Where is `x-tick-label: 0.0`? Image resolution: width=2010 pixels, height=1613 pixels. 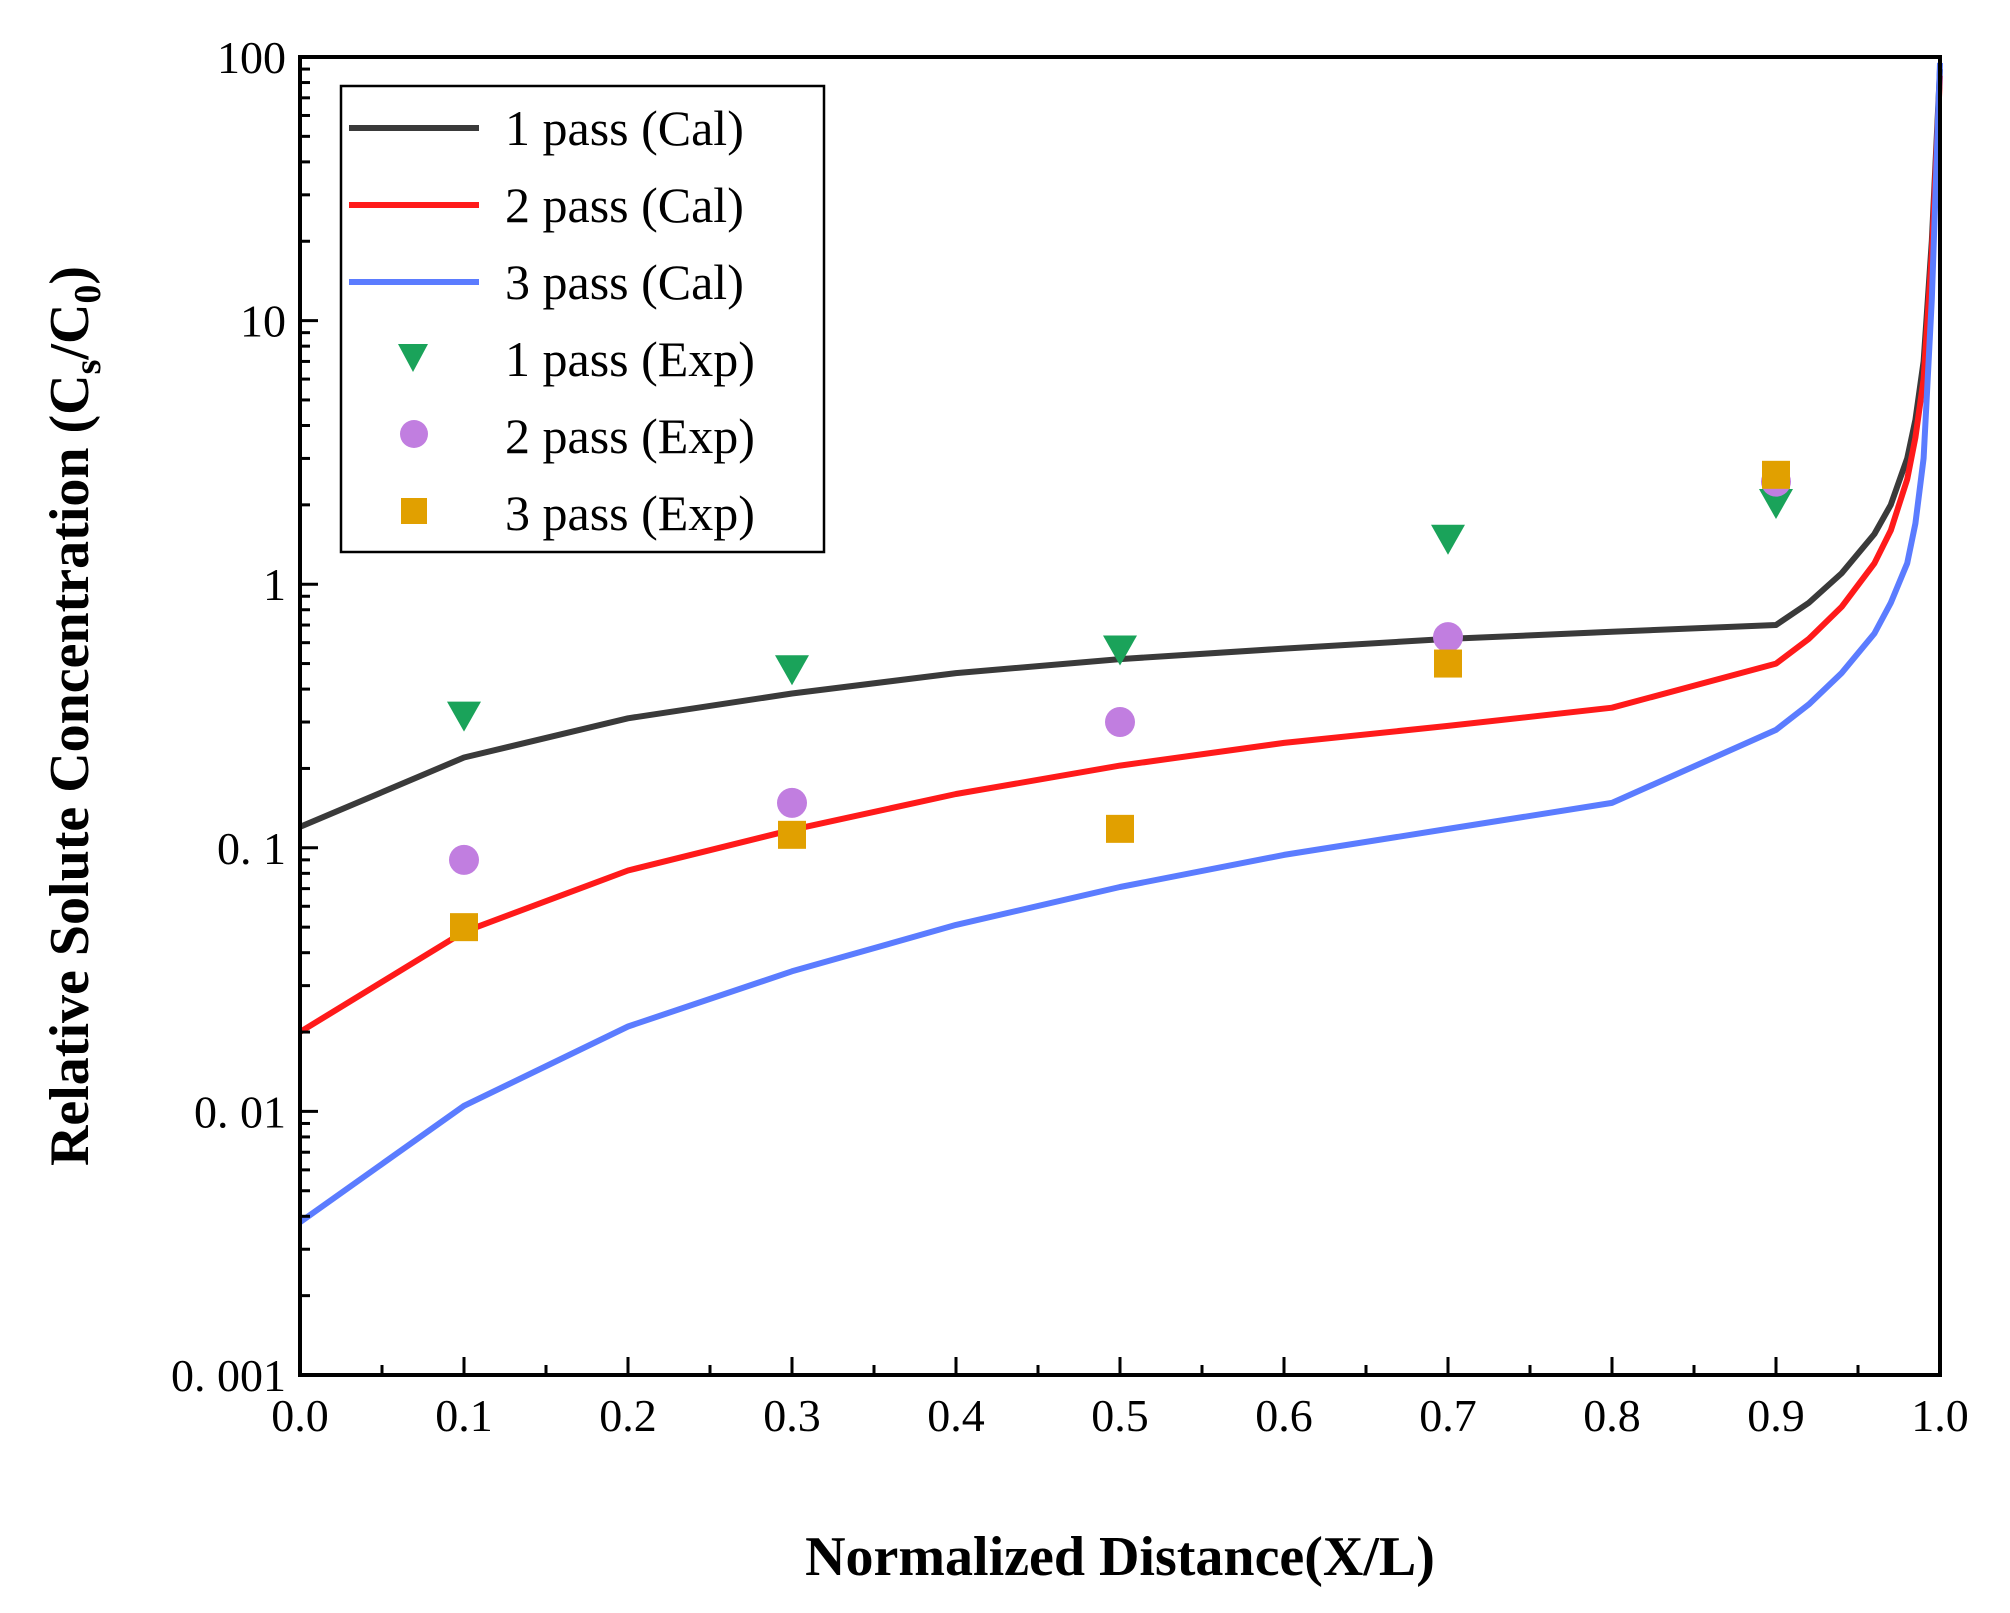
x-tick-label: 0.0 is located at coordinates (300, 1415).